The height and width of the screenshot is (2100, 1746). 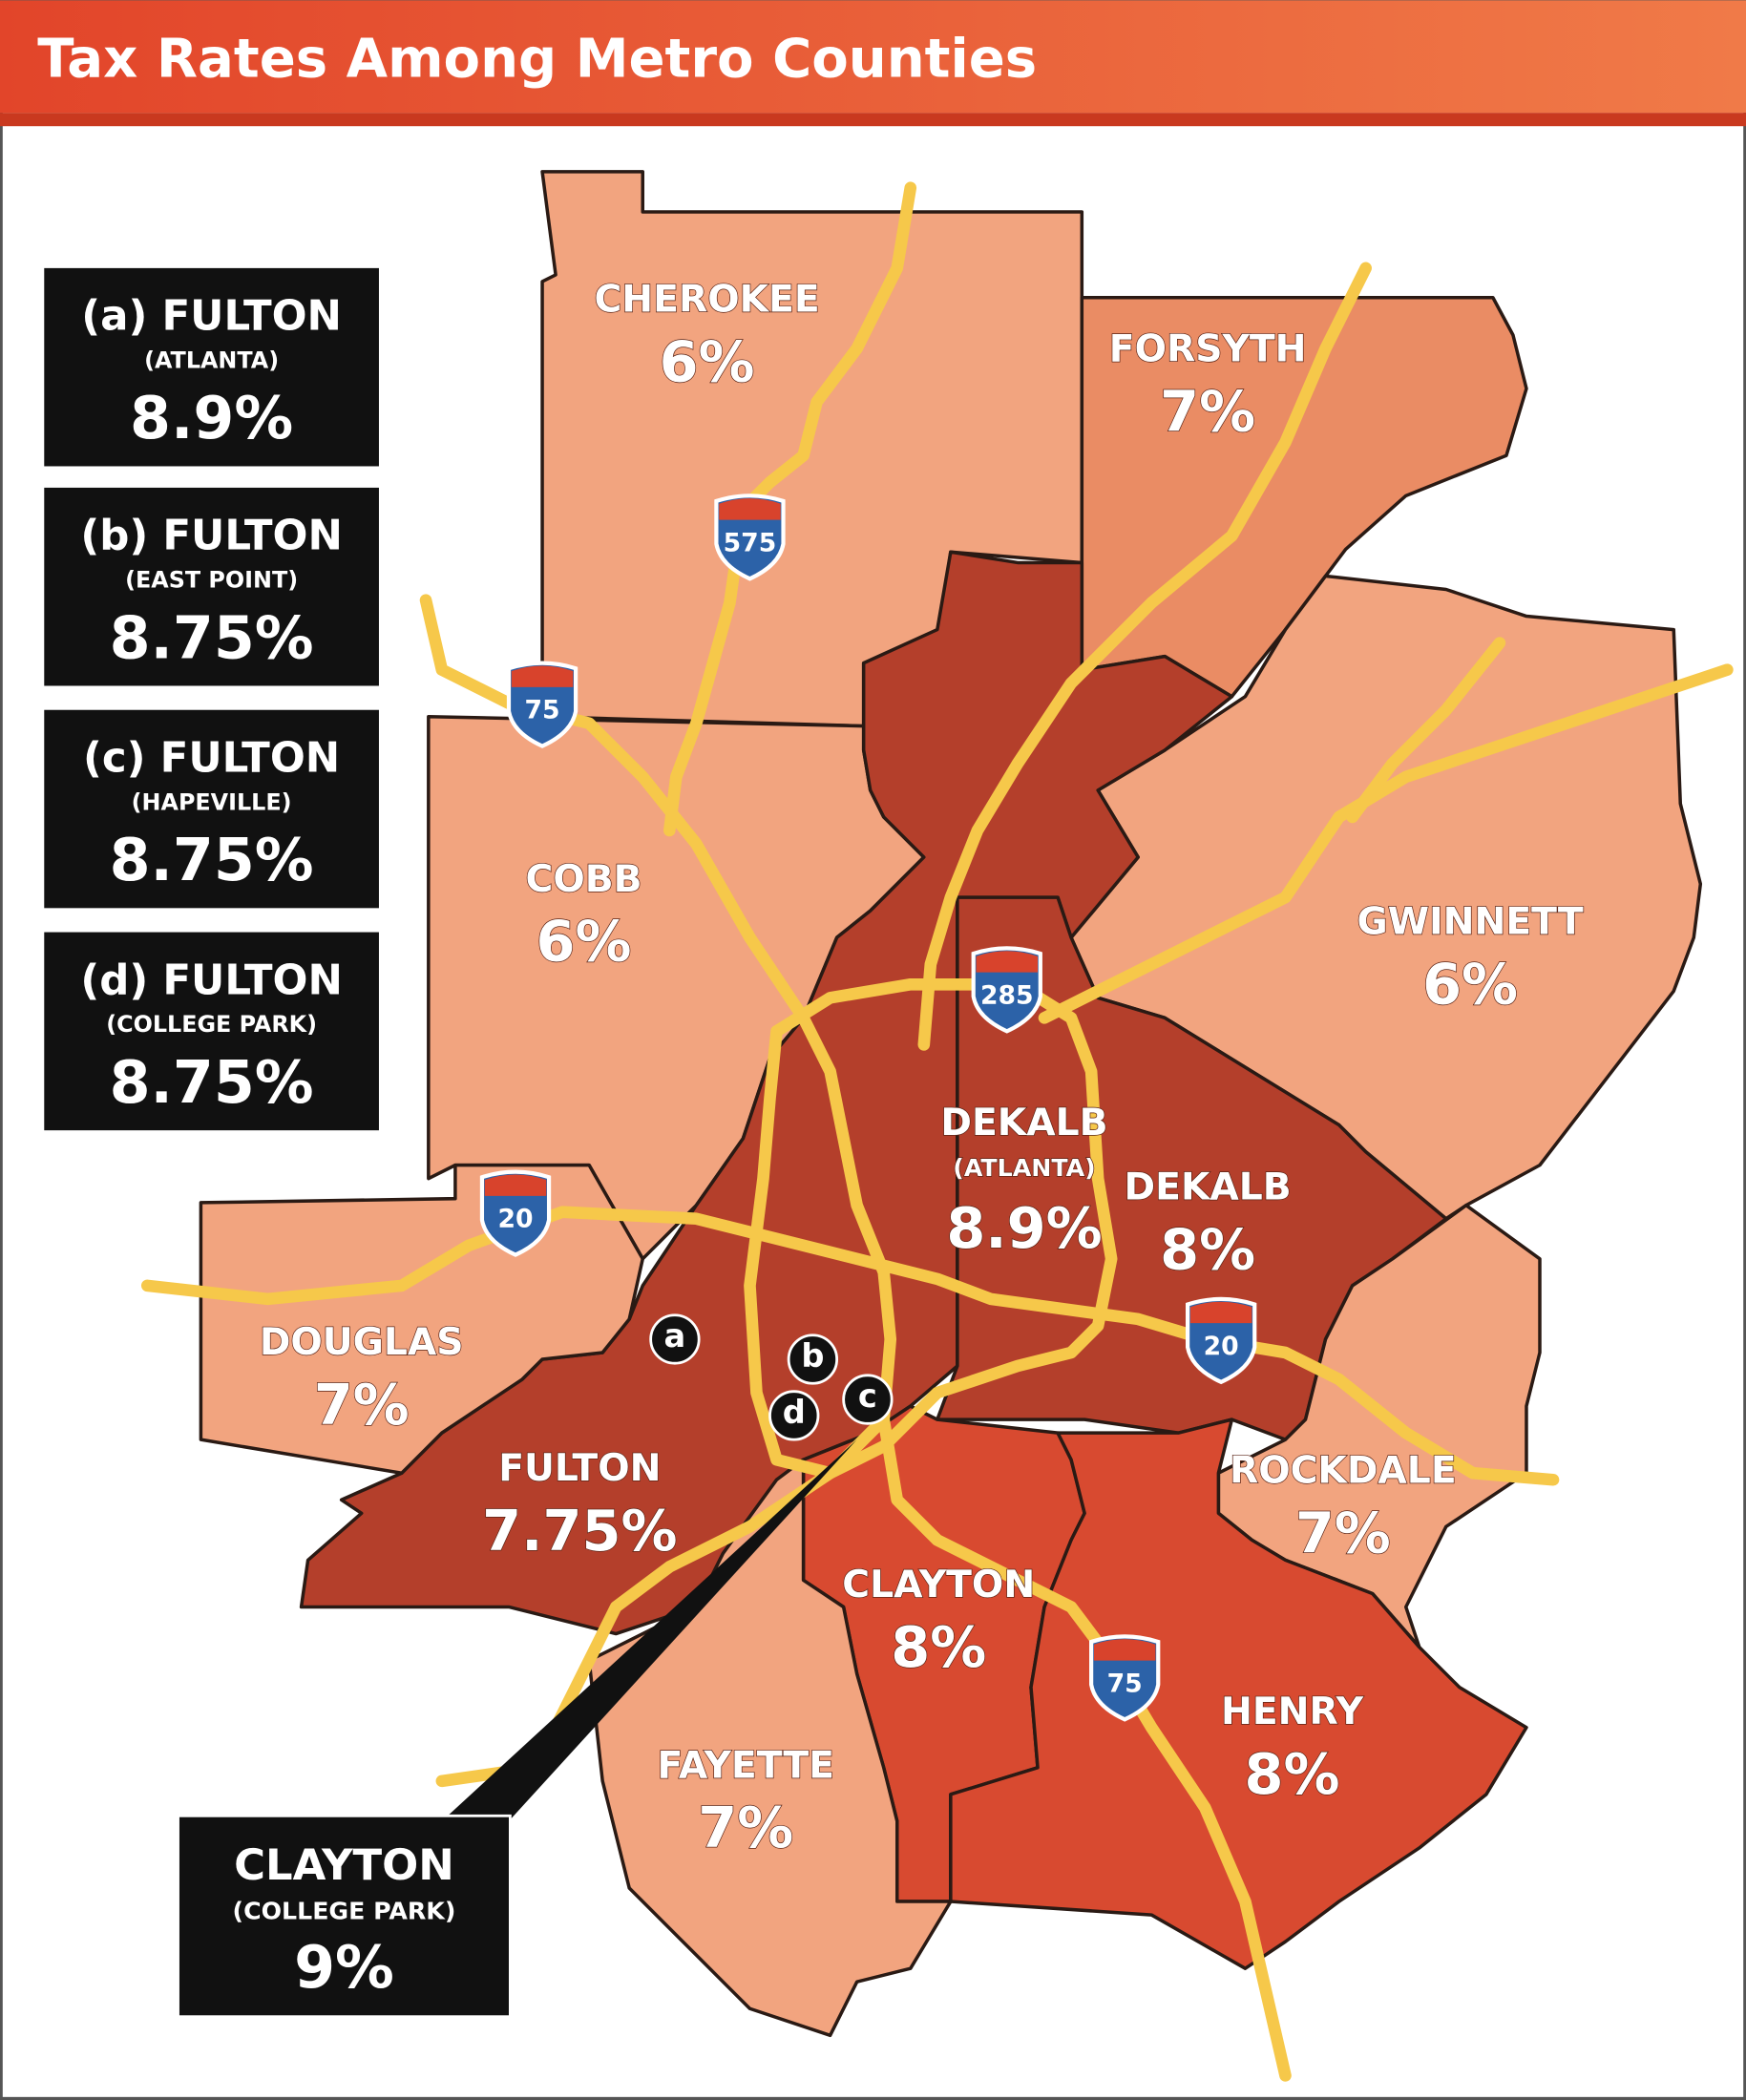 What do you see at coordinates (750, 543) in the screenshot?
I see `shield-number: 575` at bounding box center [750, 543].